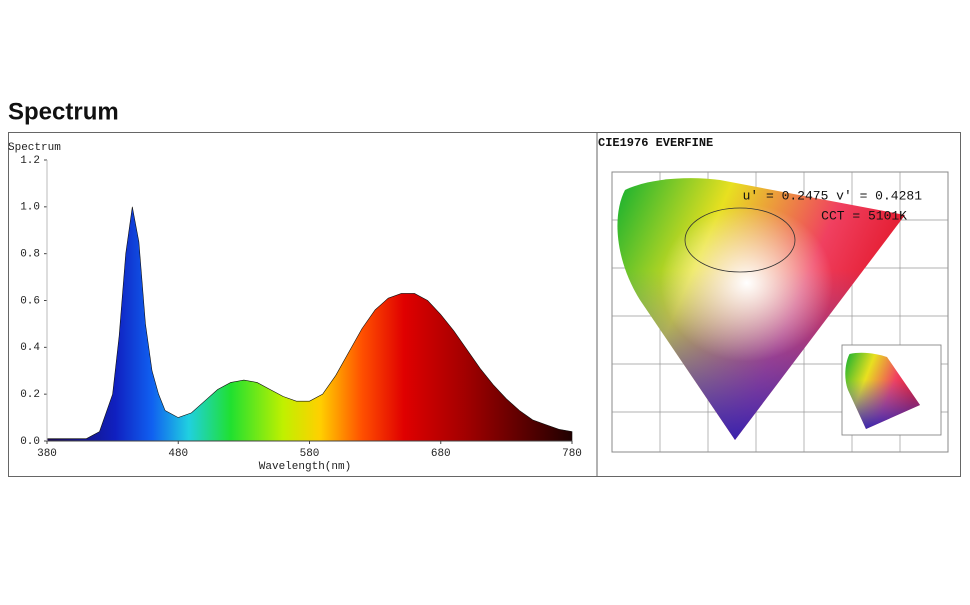 This screenshot has width=970, height=605. Describe the element at coordinates (833, 195) in the screenshot. I see `cie-coordinates: u' = 0.2475 v' = 0.4281` at that location.